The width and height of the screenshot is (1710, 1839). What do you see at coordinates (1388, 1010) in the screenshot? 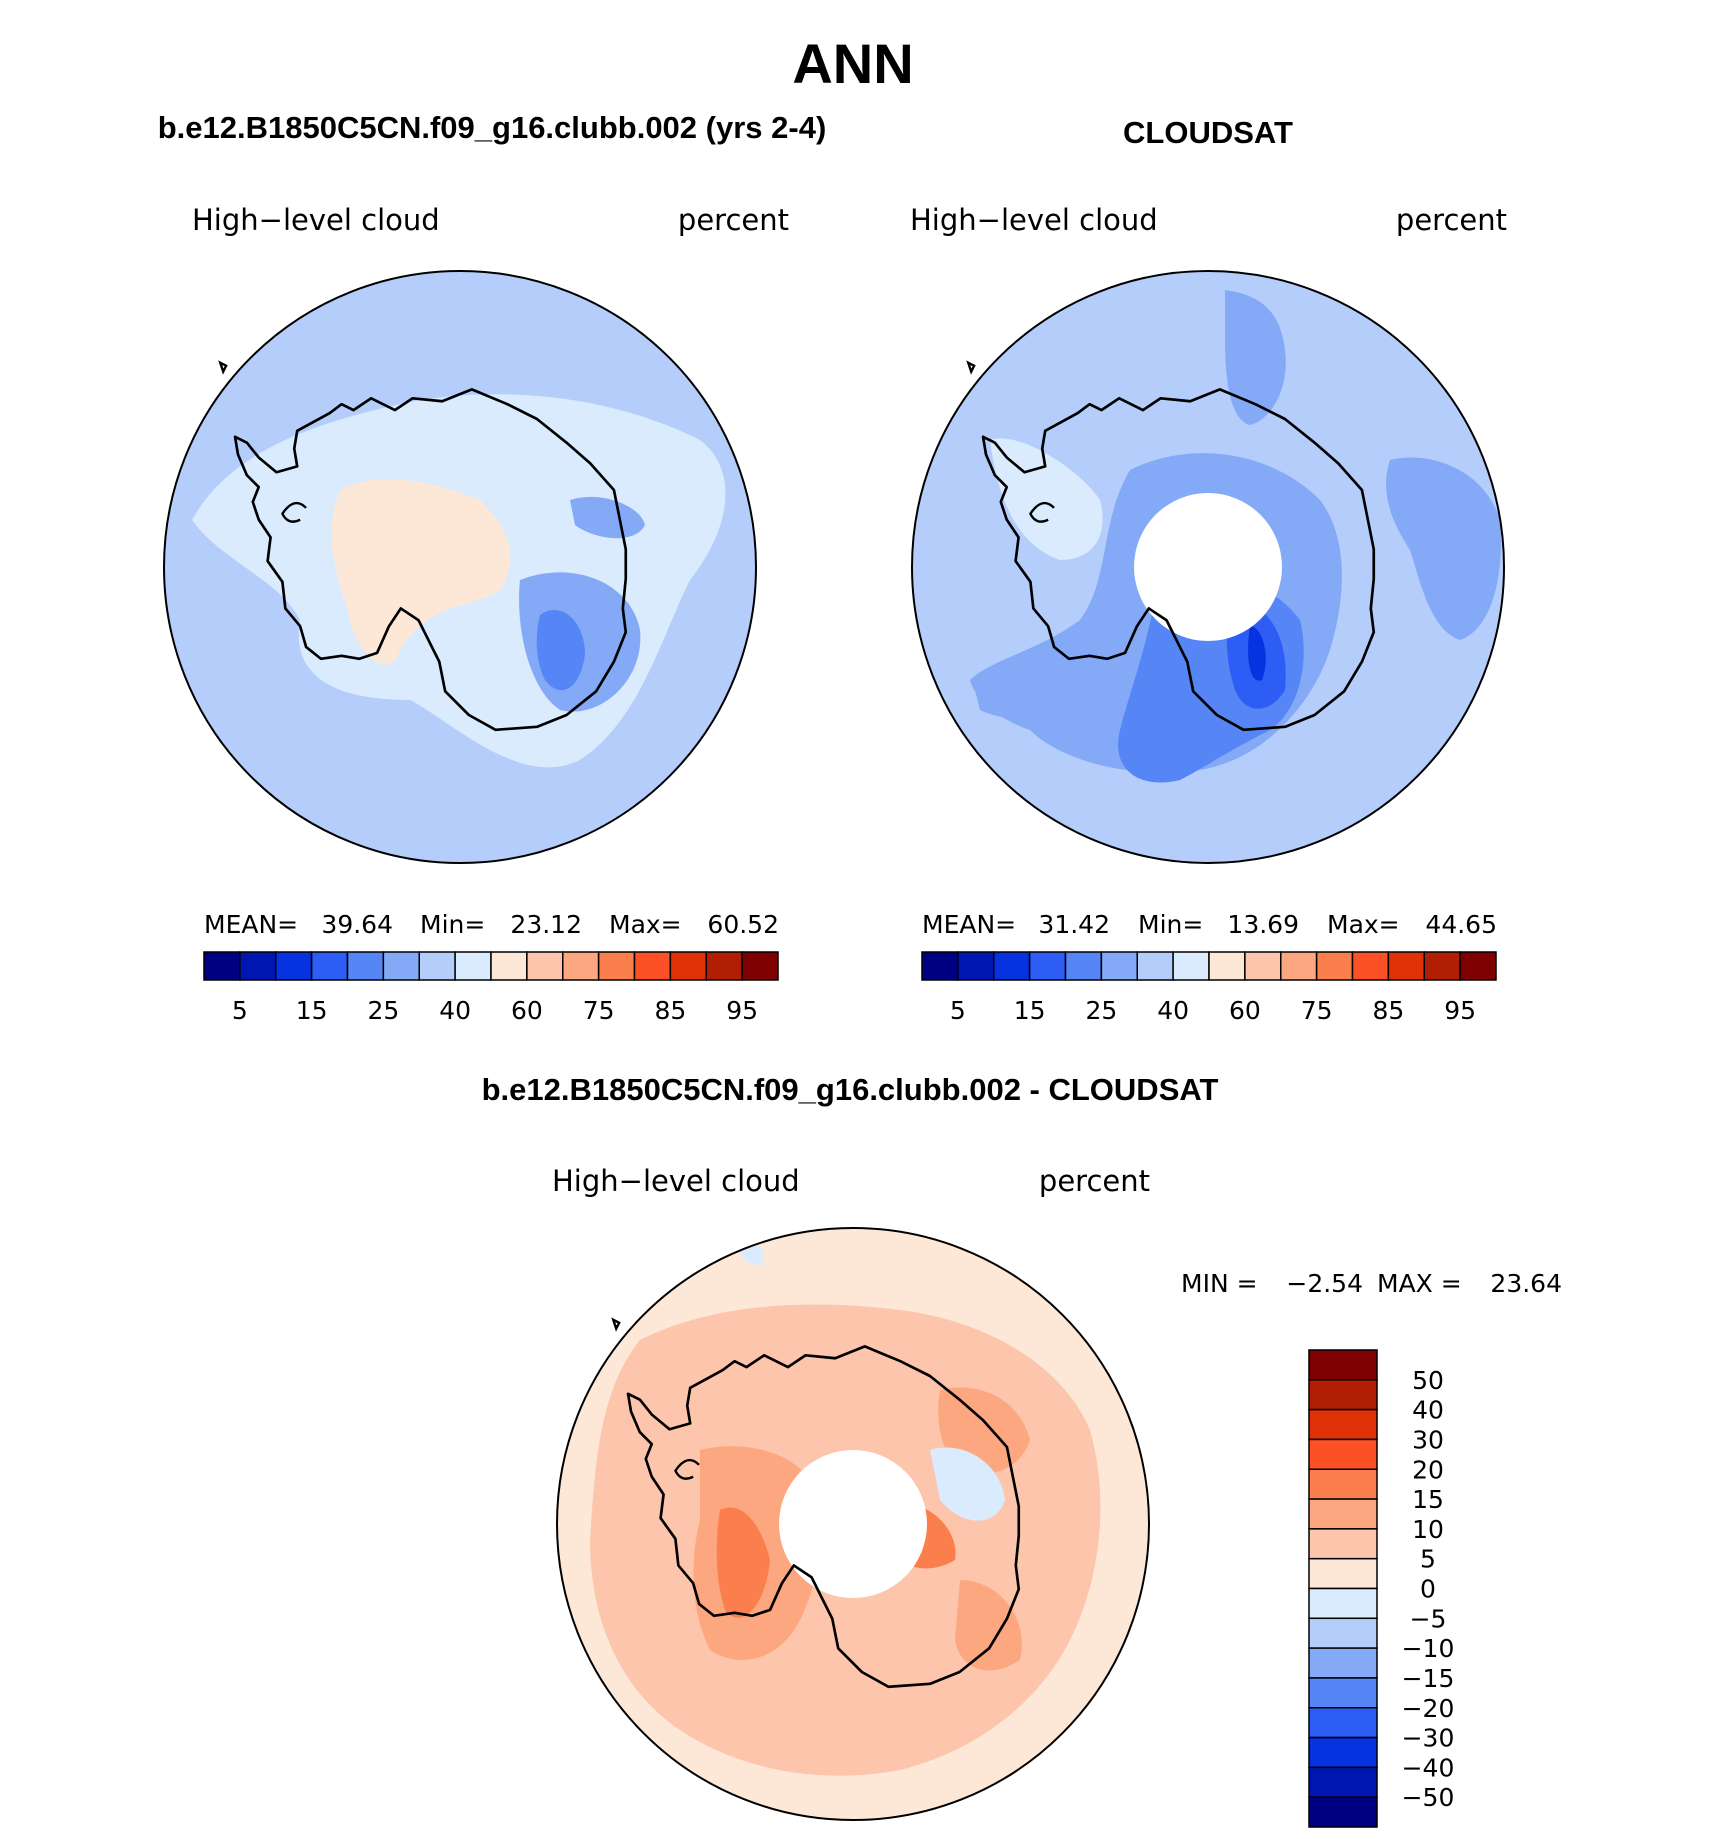
I see `obs-colorbar-tick-label: 85` at bounding box center [1388, 1010].